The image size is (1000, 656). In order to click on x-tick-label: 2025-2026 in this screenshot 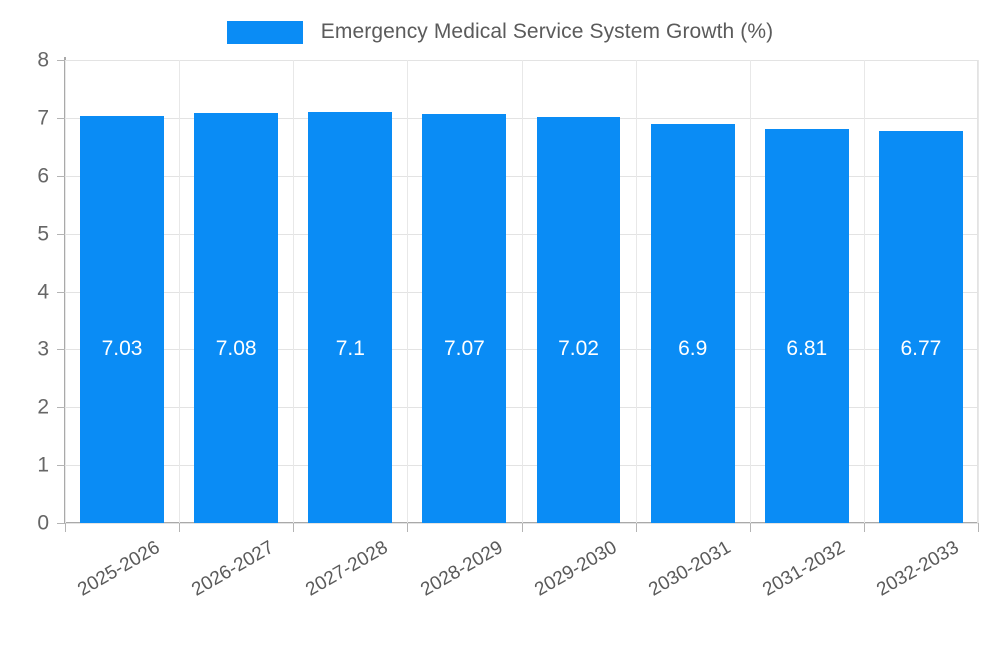, I will do `click(119, 569)`.